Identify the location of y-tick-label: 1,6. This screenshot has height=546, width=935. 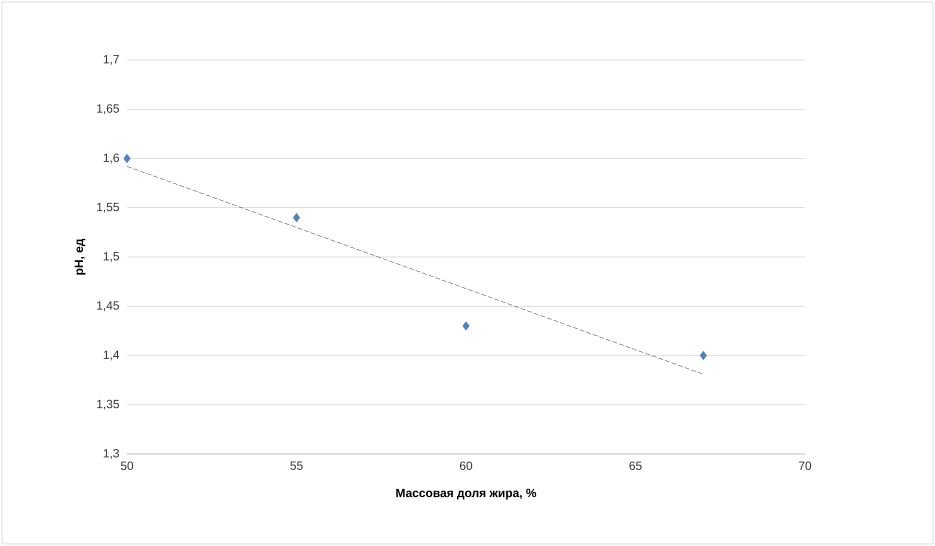
(111, 159).